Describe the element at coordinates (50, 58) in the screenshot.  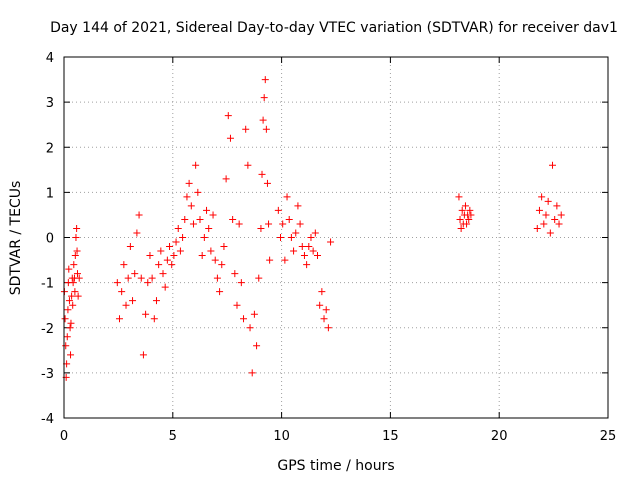
I see `y-tick-label: 4` at that location.